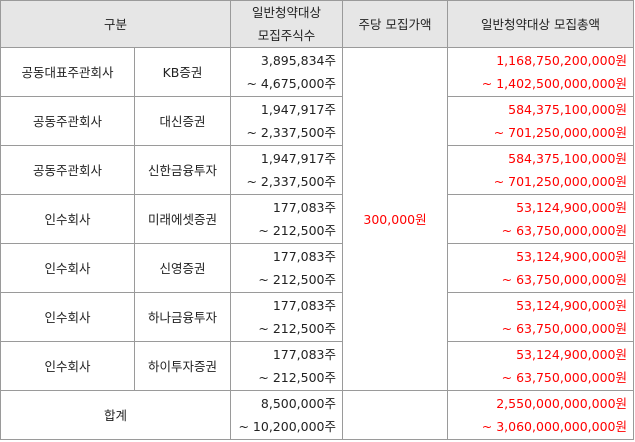  What do you see at coordinates (562, 60) in the screenshot?
I see `total-min: 1,168,750,200,000원` at bounding box center [562, 60].